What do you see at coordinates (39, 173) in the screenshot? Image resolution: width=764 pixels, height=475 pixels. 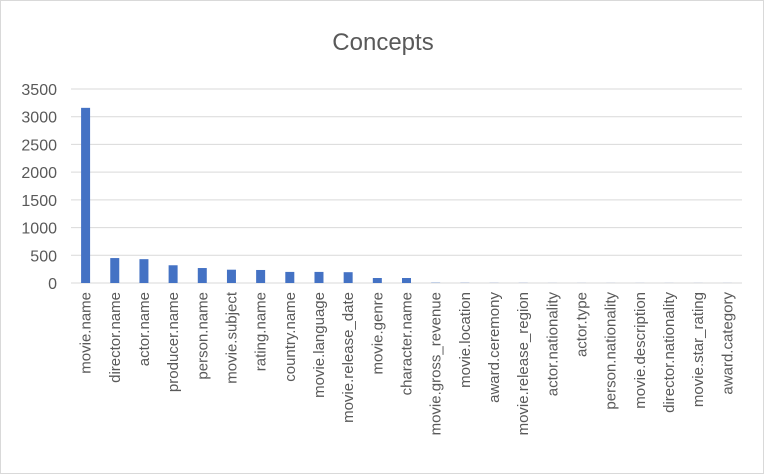 I see `y-tick-label: 2000` at bounding box center [39, 173].